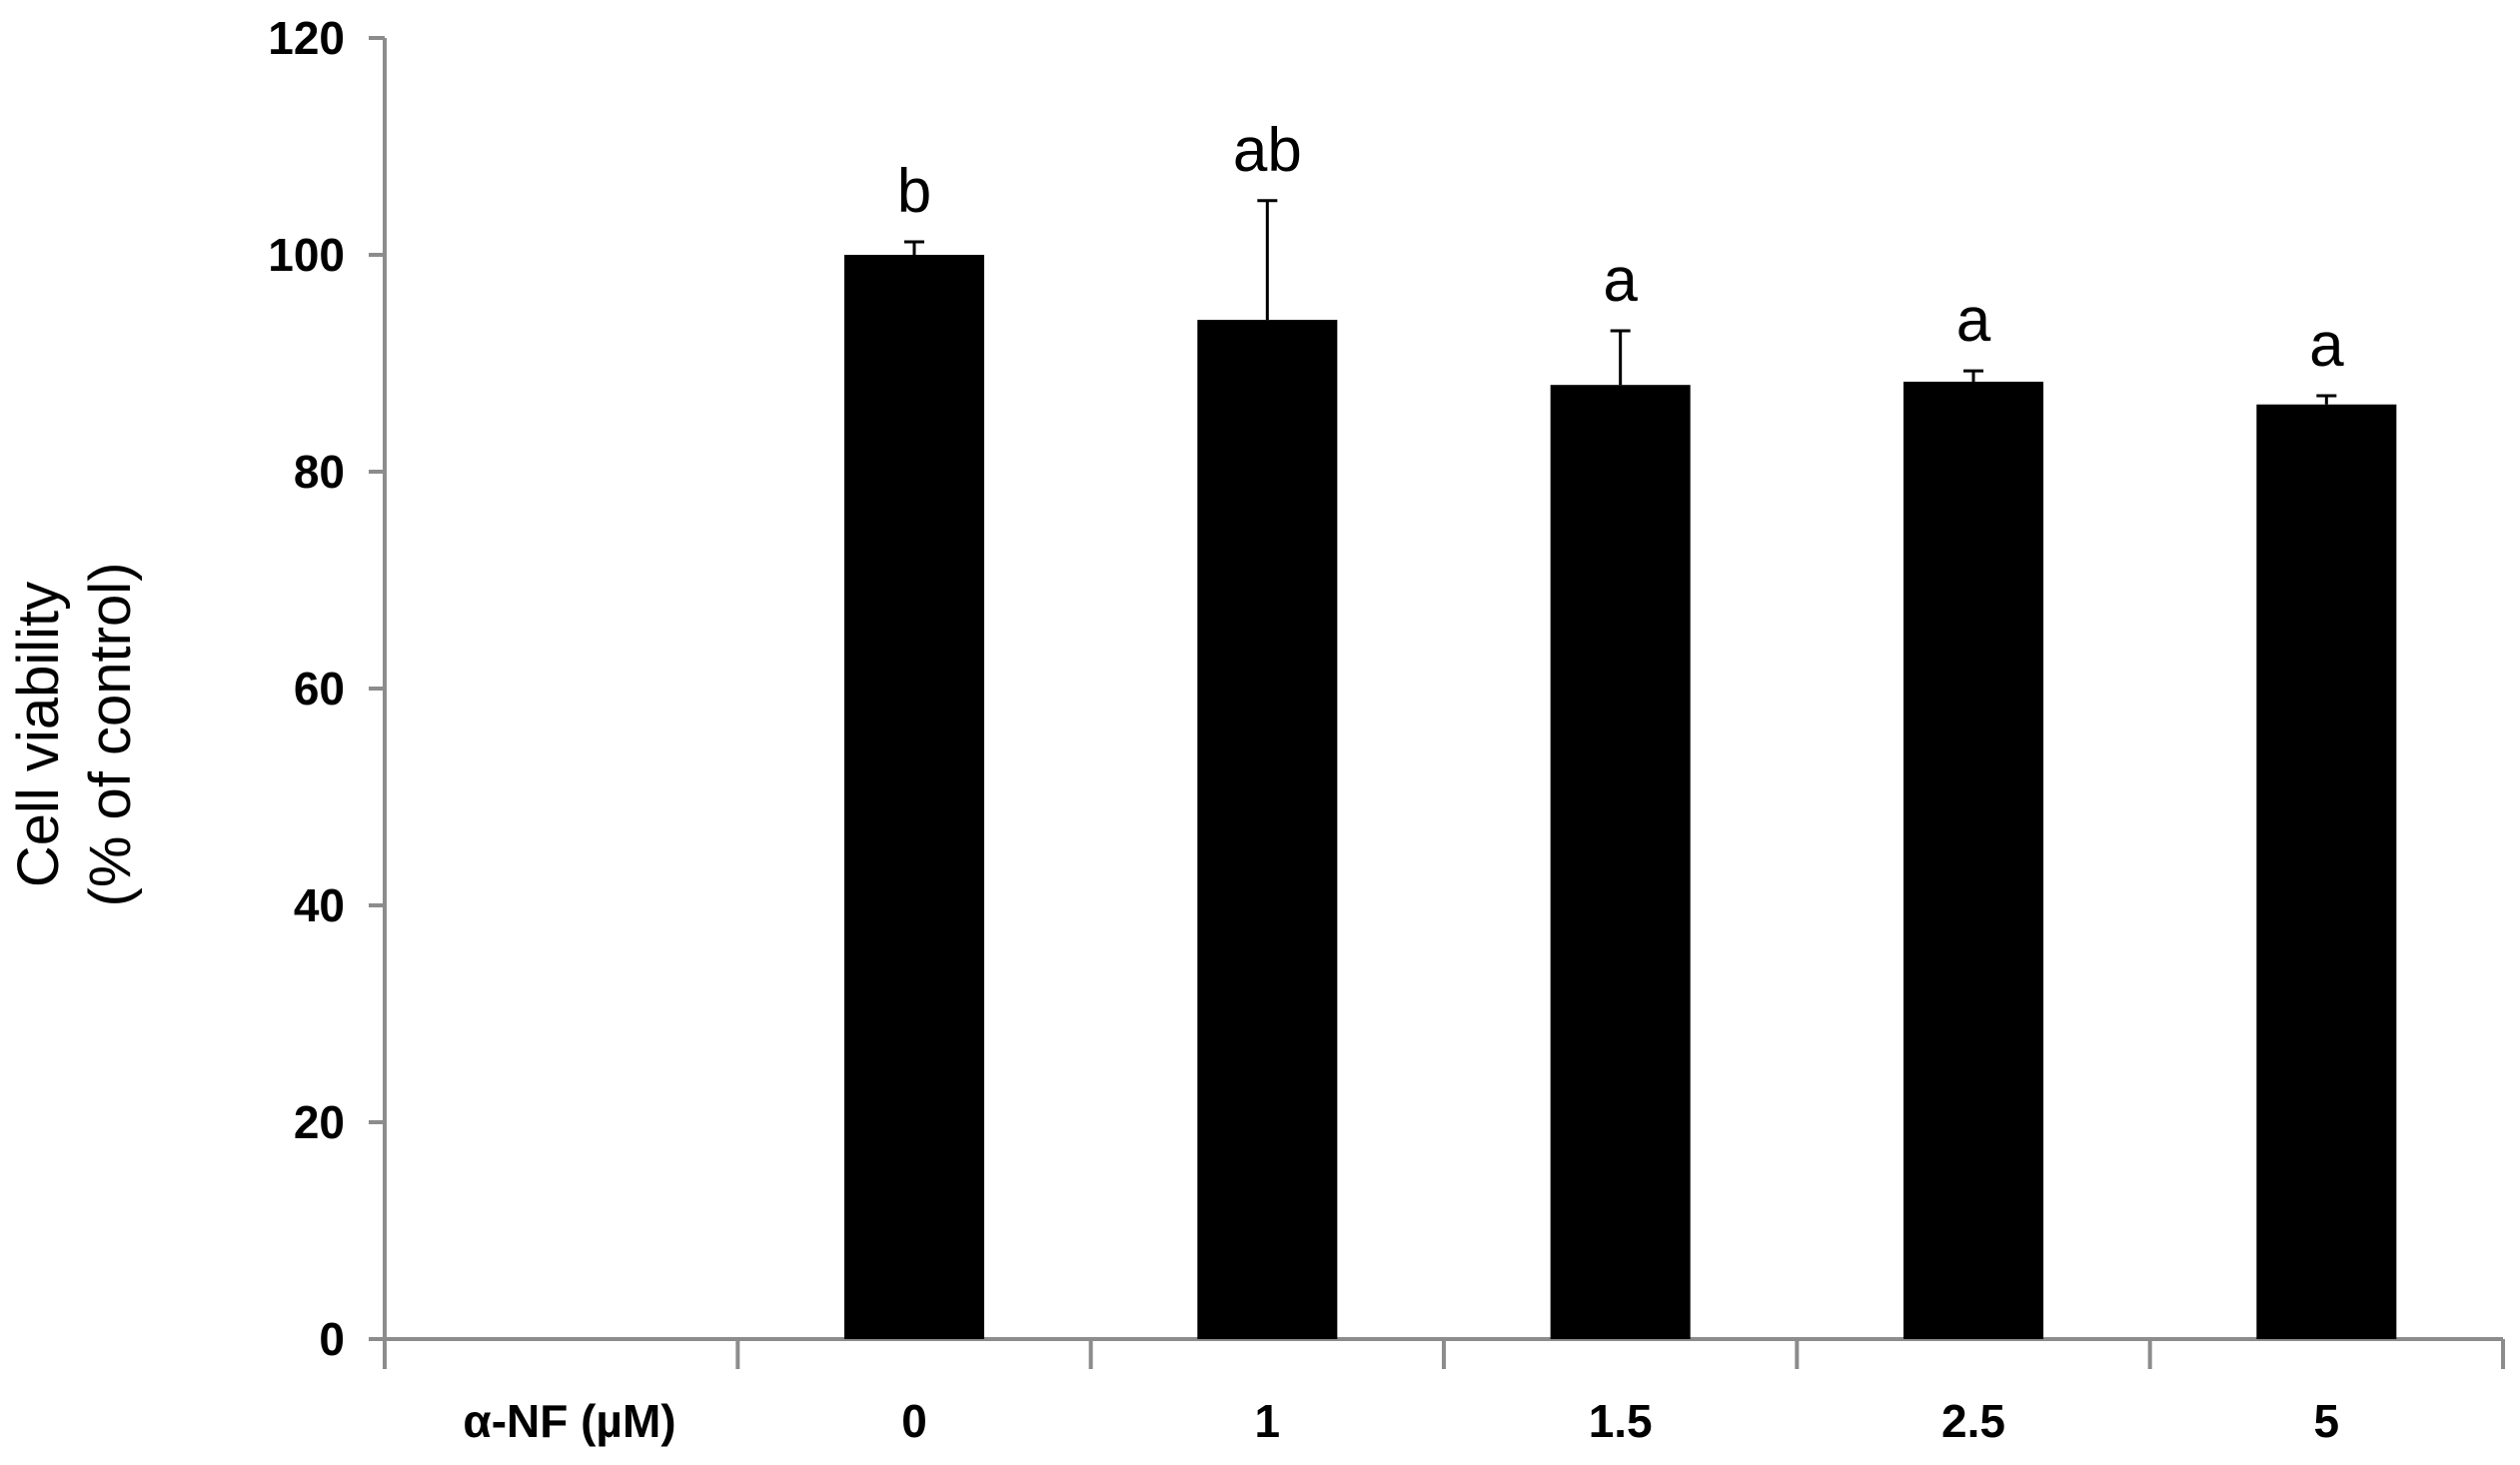  I want to click on y-tick-label: 100, so click(306, 255).